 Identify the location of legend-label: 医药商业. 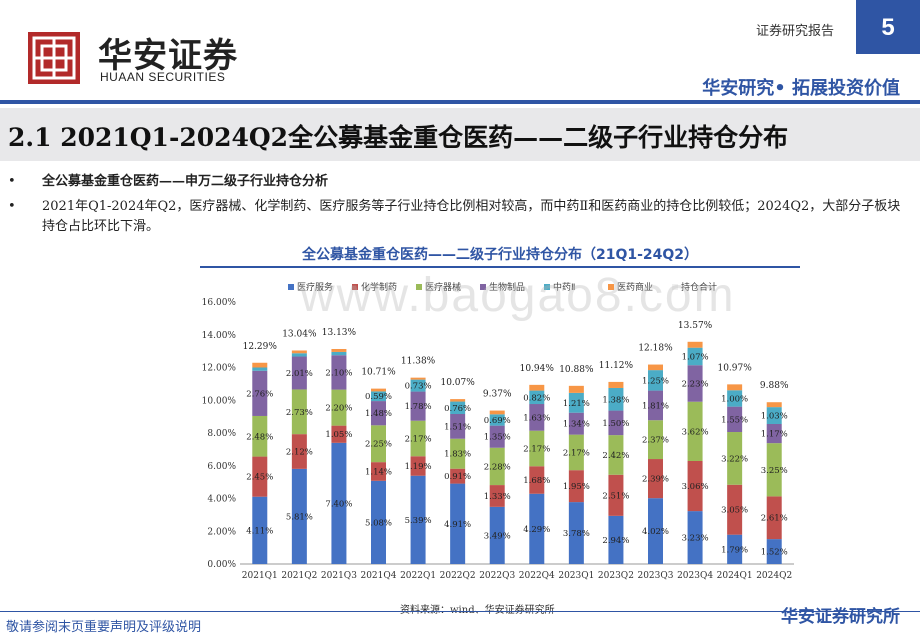
(635, 287).